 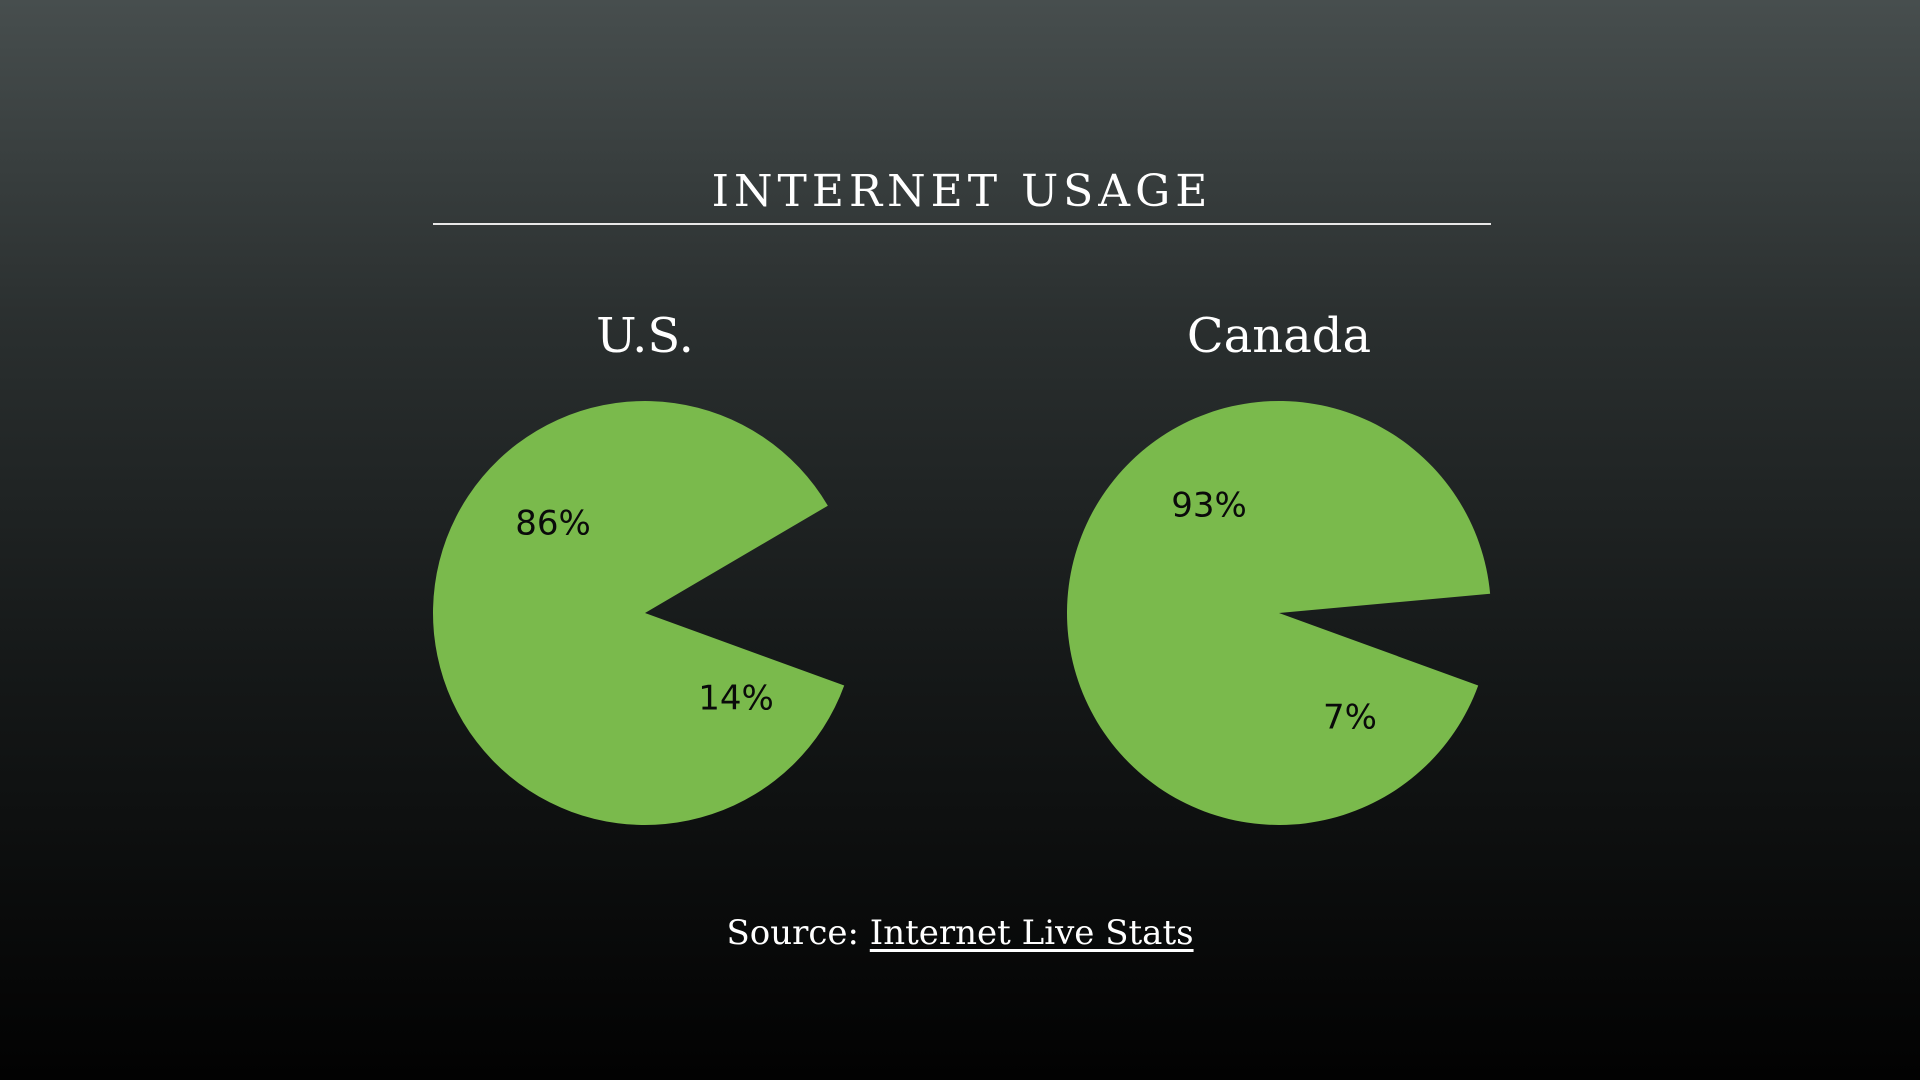 I want to click on canada-pie-chart: 93% 7%, so click(x=1279, y=613).